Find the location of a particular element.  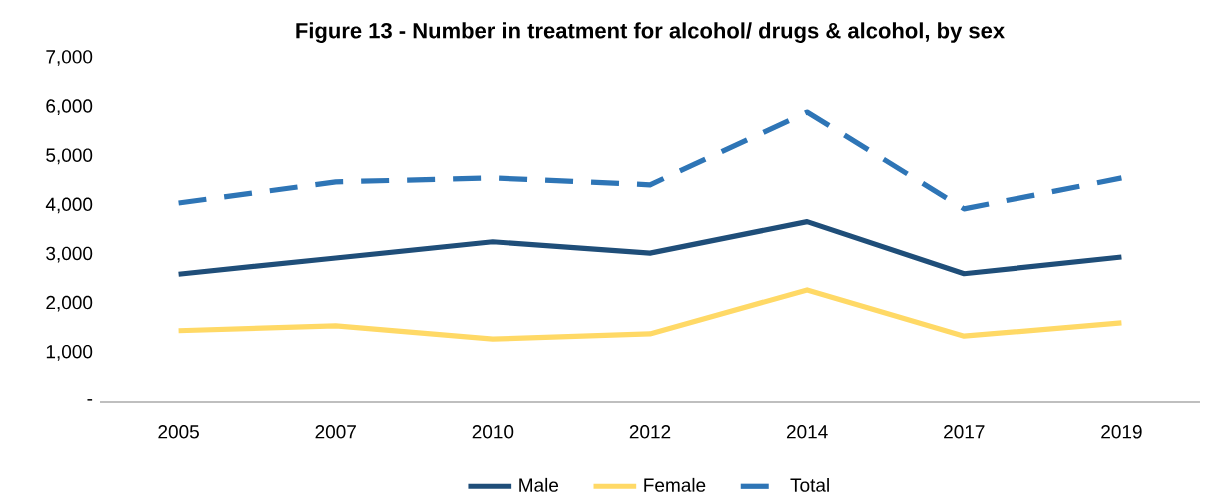

legend-label: Male is located at coordinates (539, 484).